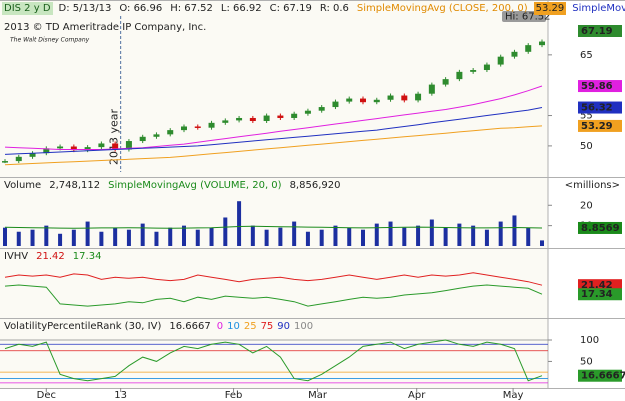 Image resolution: width=625 pixels, height=401 pixels. I want to click on value-tag-label: 8.8569, so click(600, 228).